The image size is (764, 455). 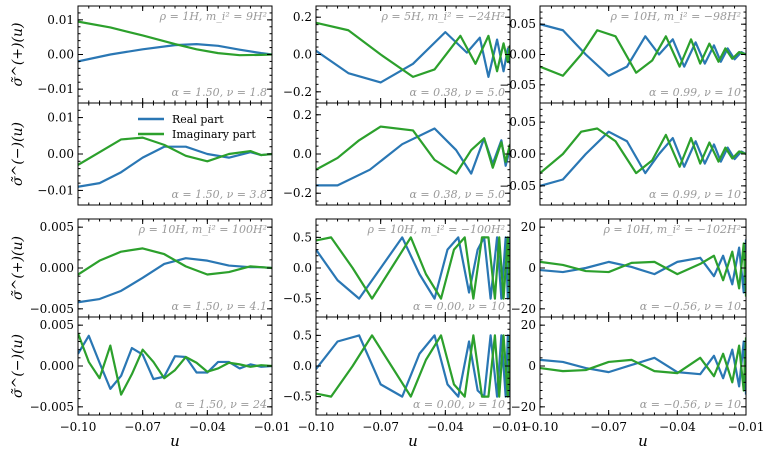 I want to click on panel-parameter-label: ρ = 10H, m_i² = −100H², so click(x=435, y=229).